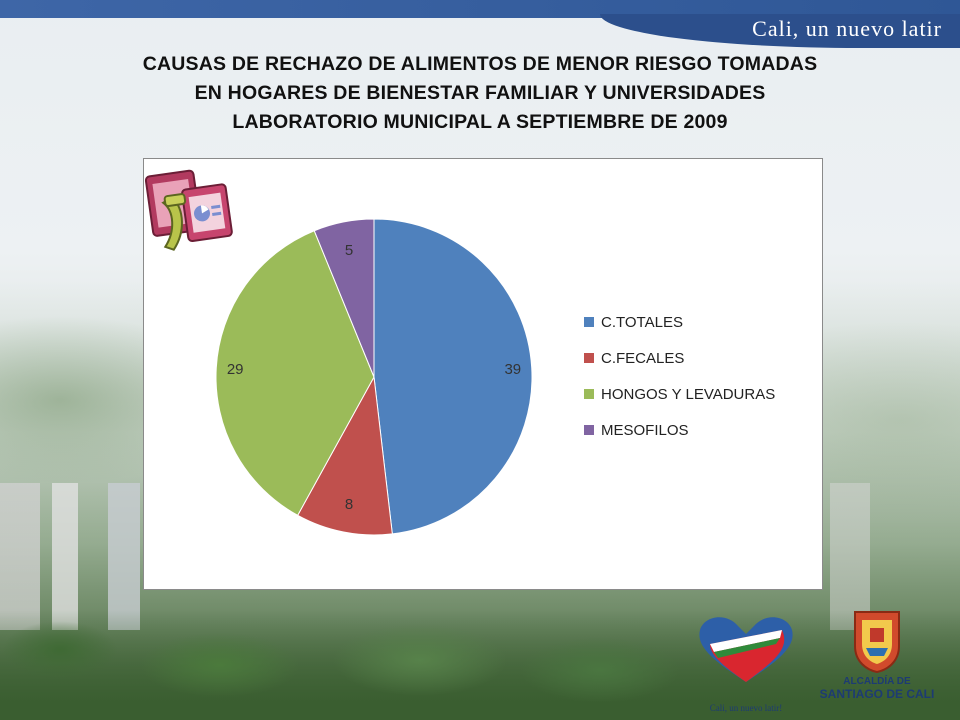 The height and width of the screenshot is (720, 960). I want to click on alcaldia-line-1: ALCALDÍA DE, so click(877, 681).